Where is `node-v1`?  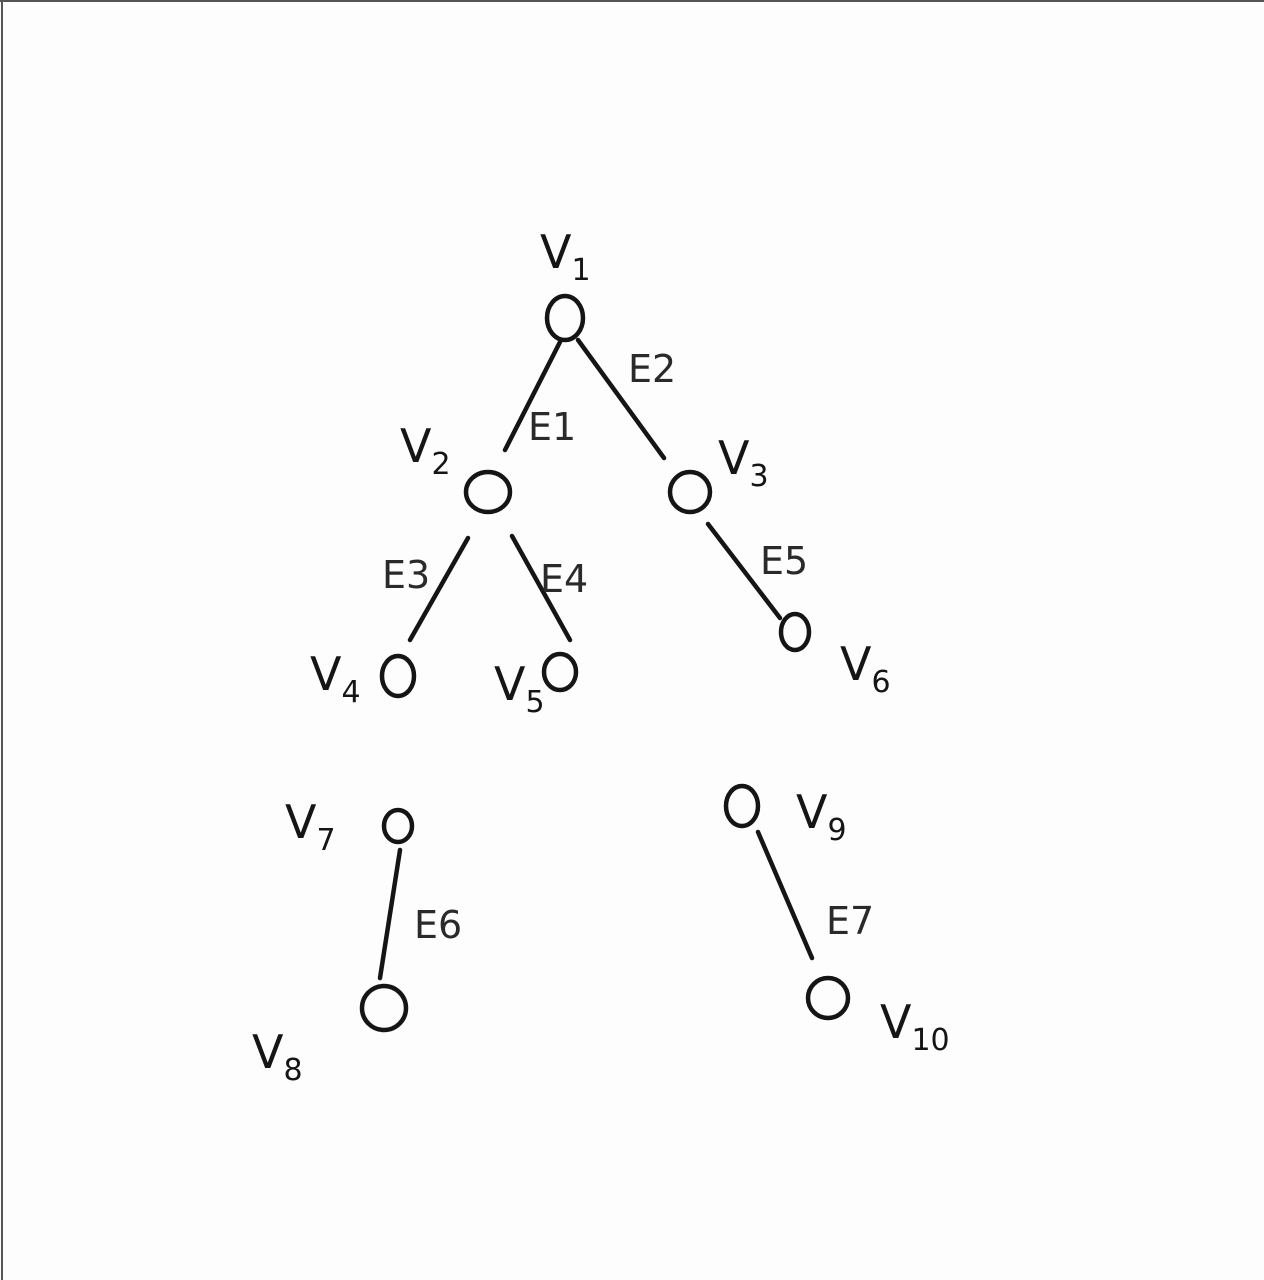
node-v1 is located at coordinates (565, 318).